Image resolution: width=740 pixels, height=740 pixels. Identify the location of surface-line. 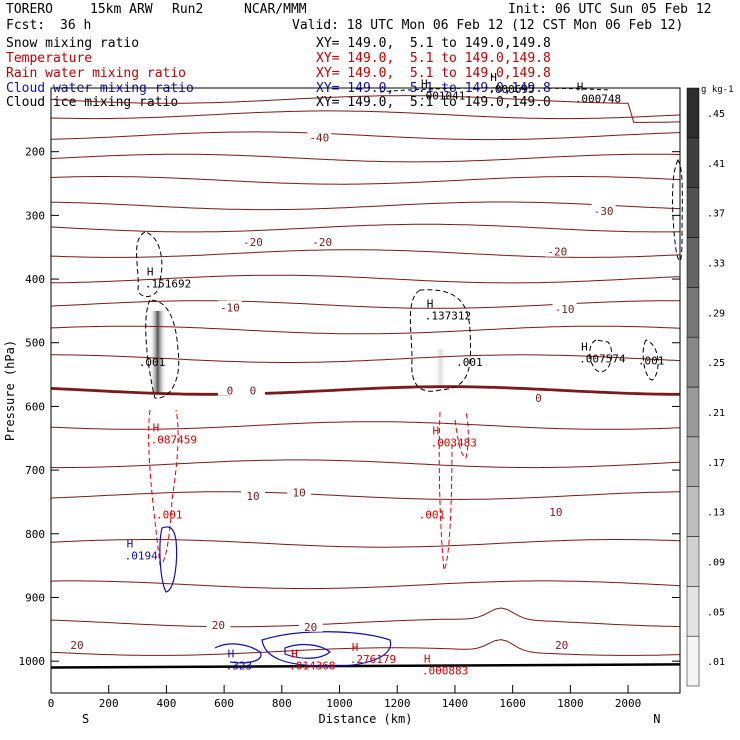
(365, 666).